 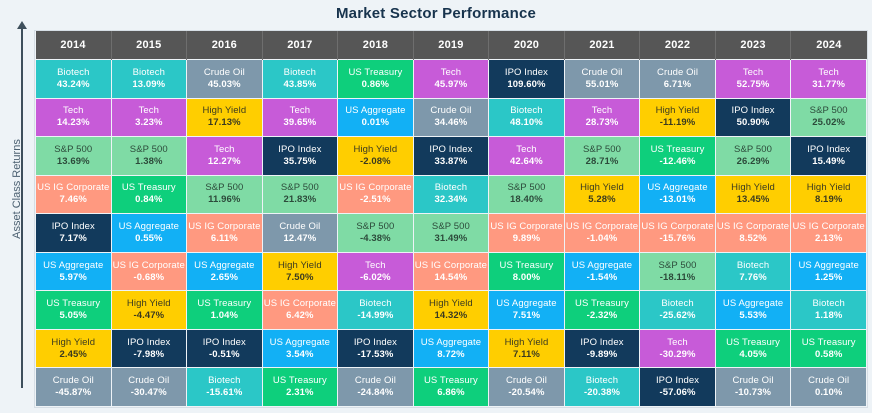 I want to click on cell-2016-biotech: Biotech -15.61%, so click(x=224, y=387).